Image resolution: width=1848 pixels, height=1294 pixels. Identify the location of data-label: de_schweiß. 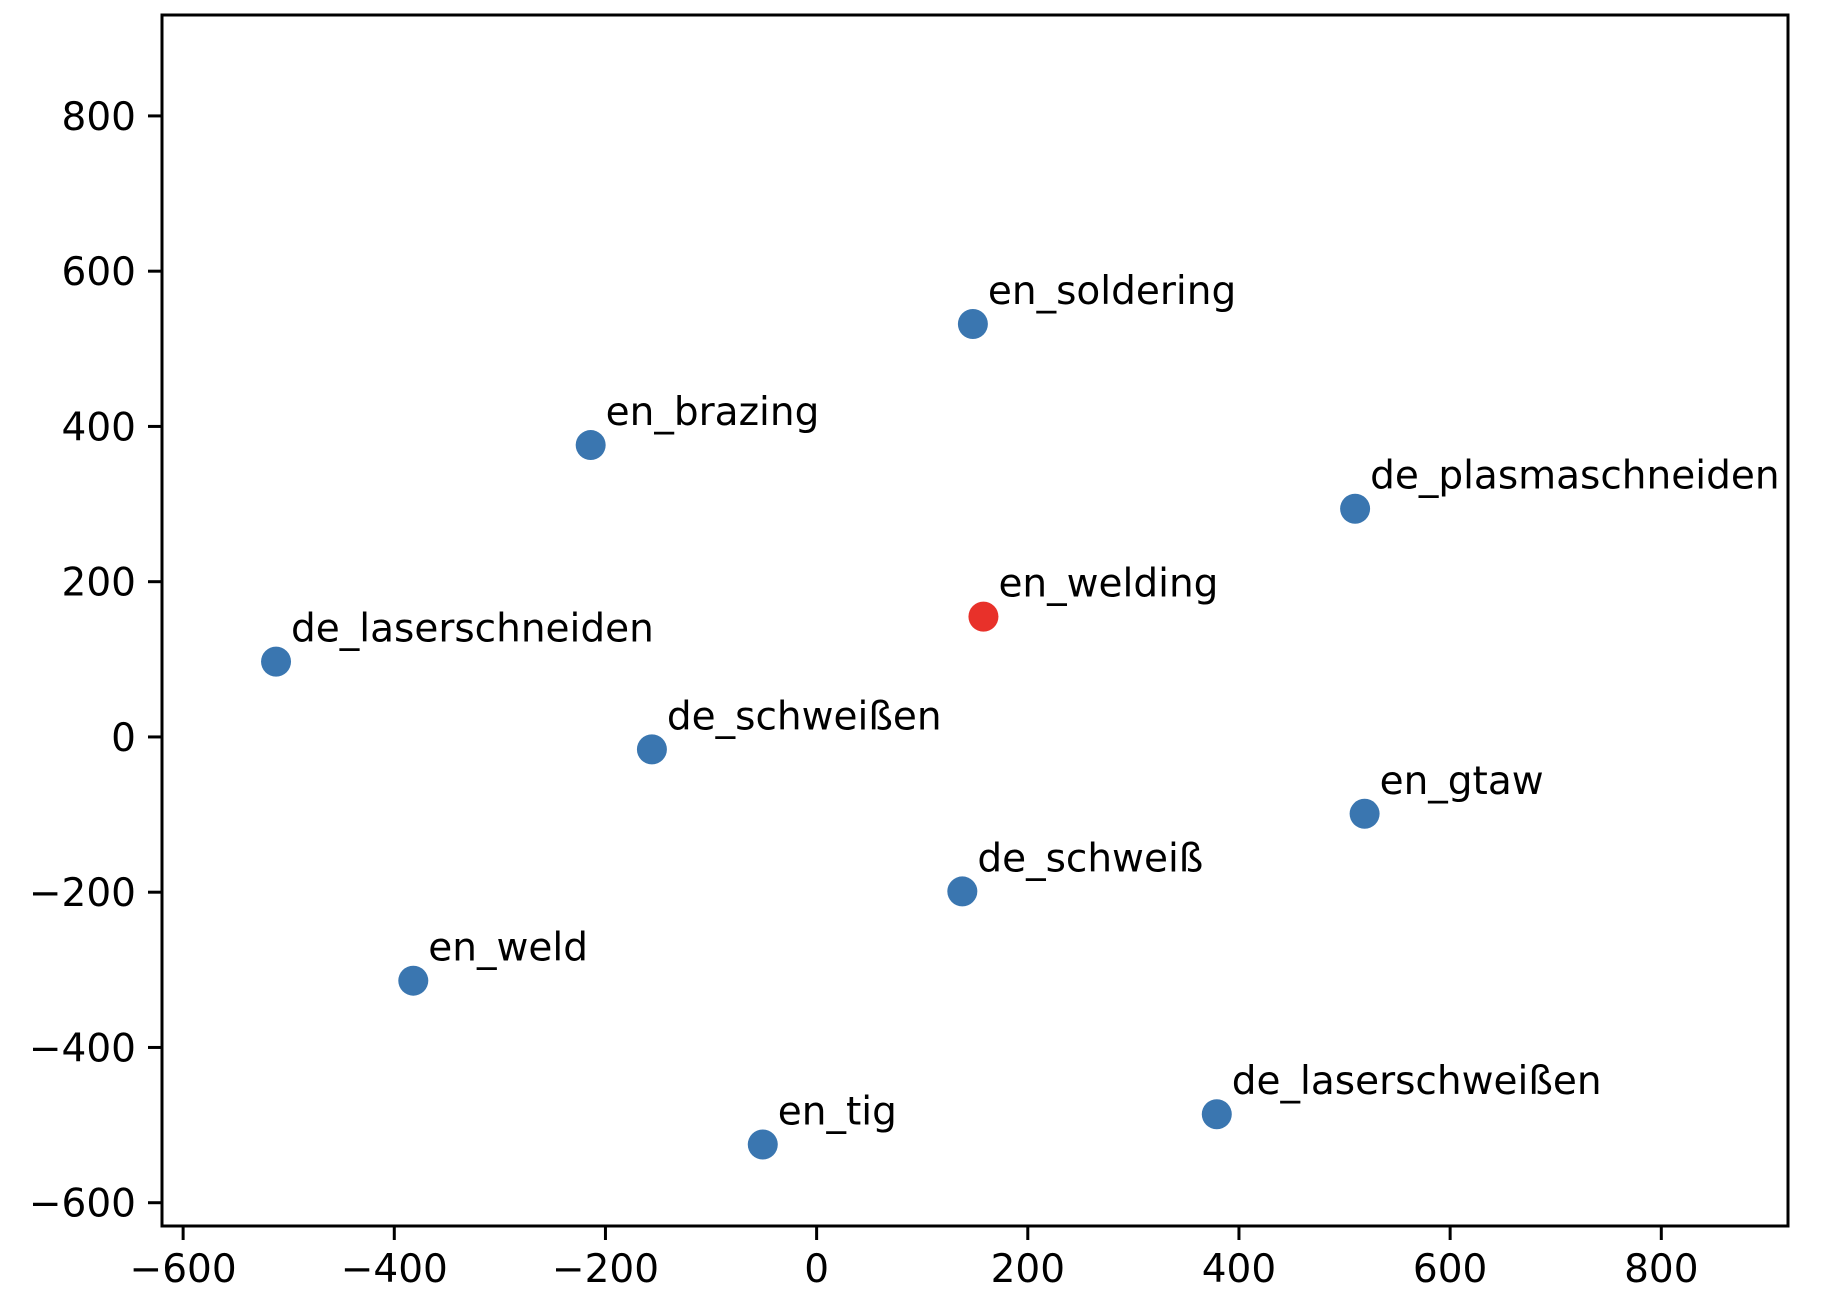
(1090, 858).